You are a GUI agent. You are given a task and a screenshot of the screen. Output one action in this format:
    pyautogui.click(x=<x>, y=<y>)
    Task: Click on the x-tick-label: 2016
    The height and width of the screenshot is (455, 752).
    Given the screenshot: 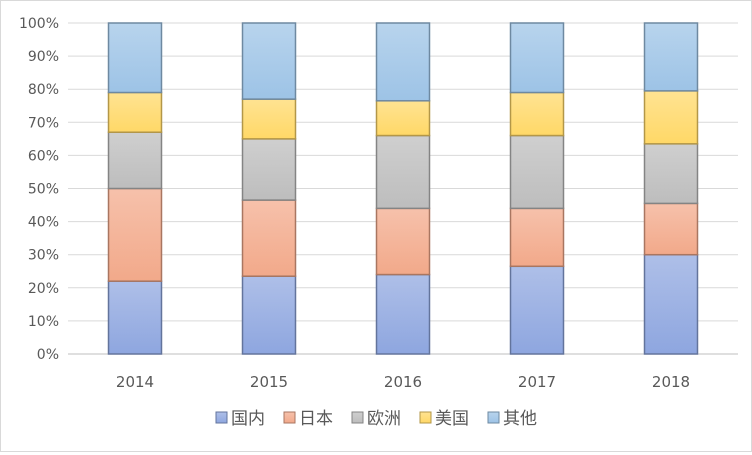 What is the action you would take?
    pyautogui.click(x=403, y=382)
    